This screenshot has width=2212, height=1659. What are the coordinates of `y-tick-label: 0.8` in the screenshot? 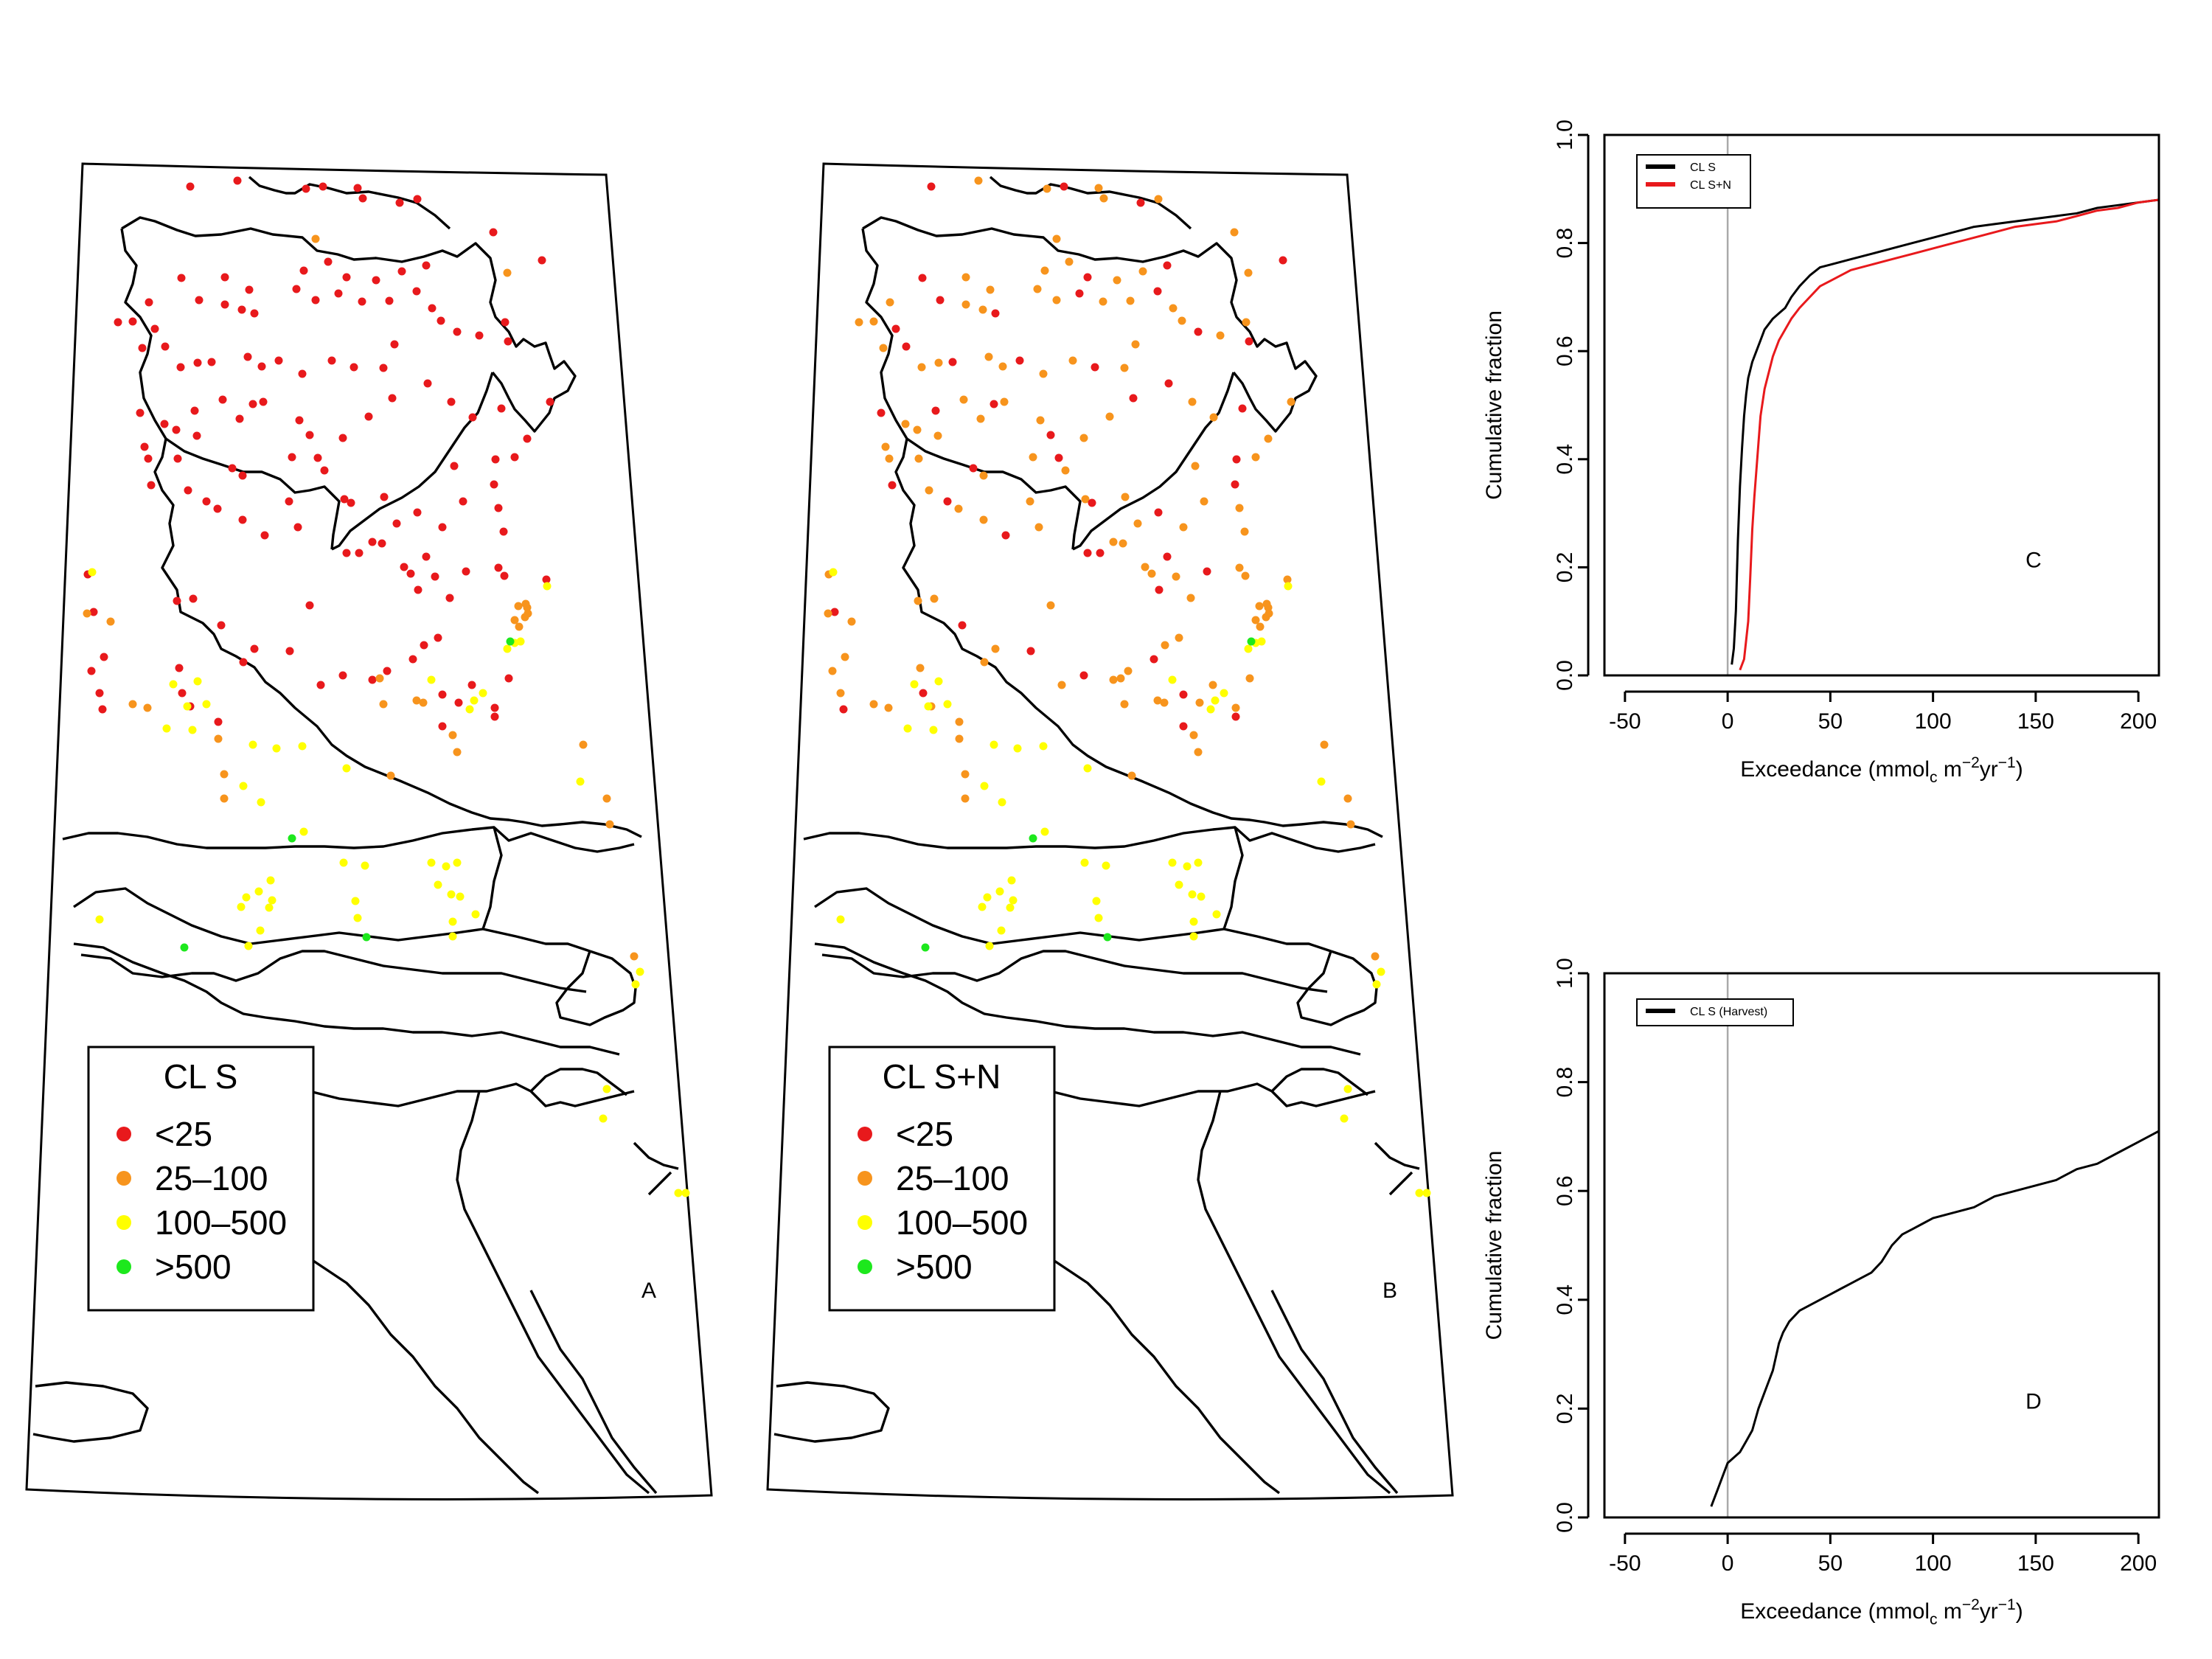 It's located at (1565, 1082).